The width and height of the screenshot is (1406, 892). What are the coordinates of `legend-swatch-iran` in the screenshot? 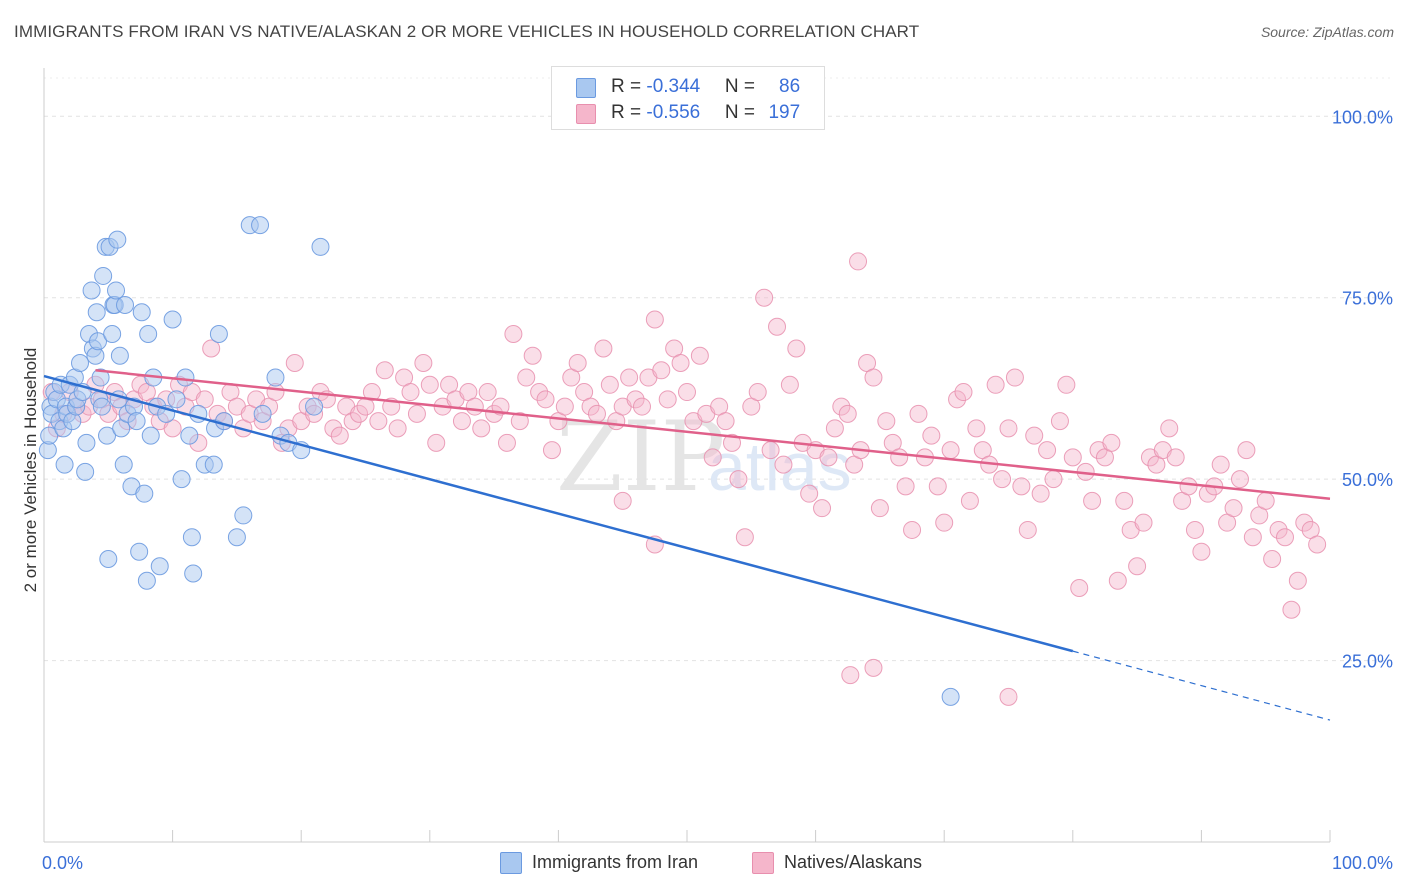 It's located at (586, 88).